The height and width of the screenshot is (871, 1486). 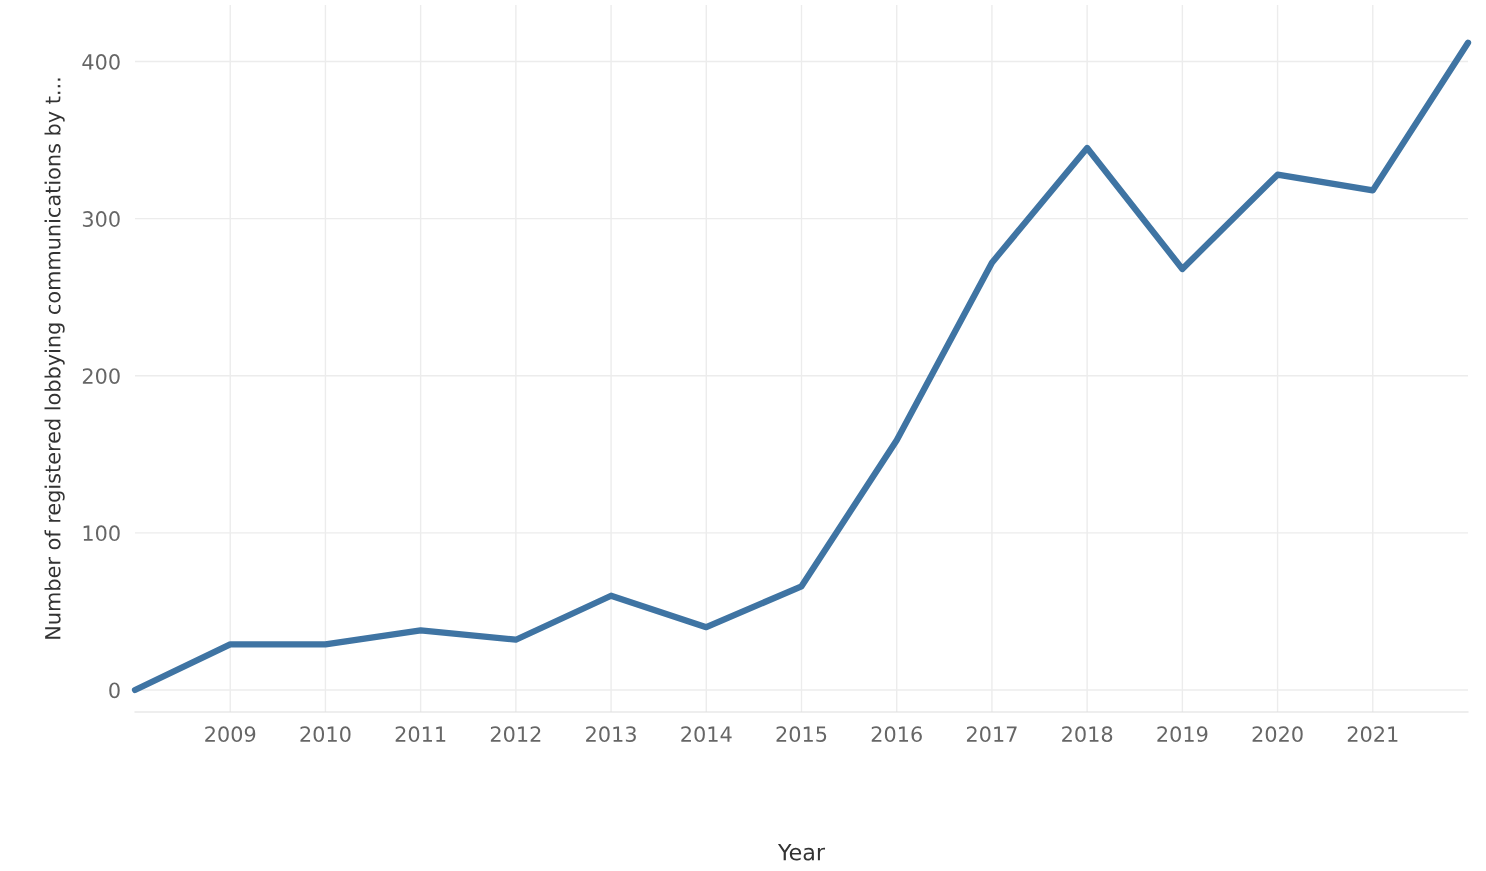 What do you see at coordinates (801, 734) in the screenshot?
I see `x-tick-label: 2015` at bounding box center [801, 734].